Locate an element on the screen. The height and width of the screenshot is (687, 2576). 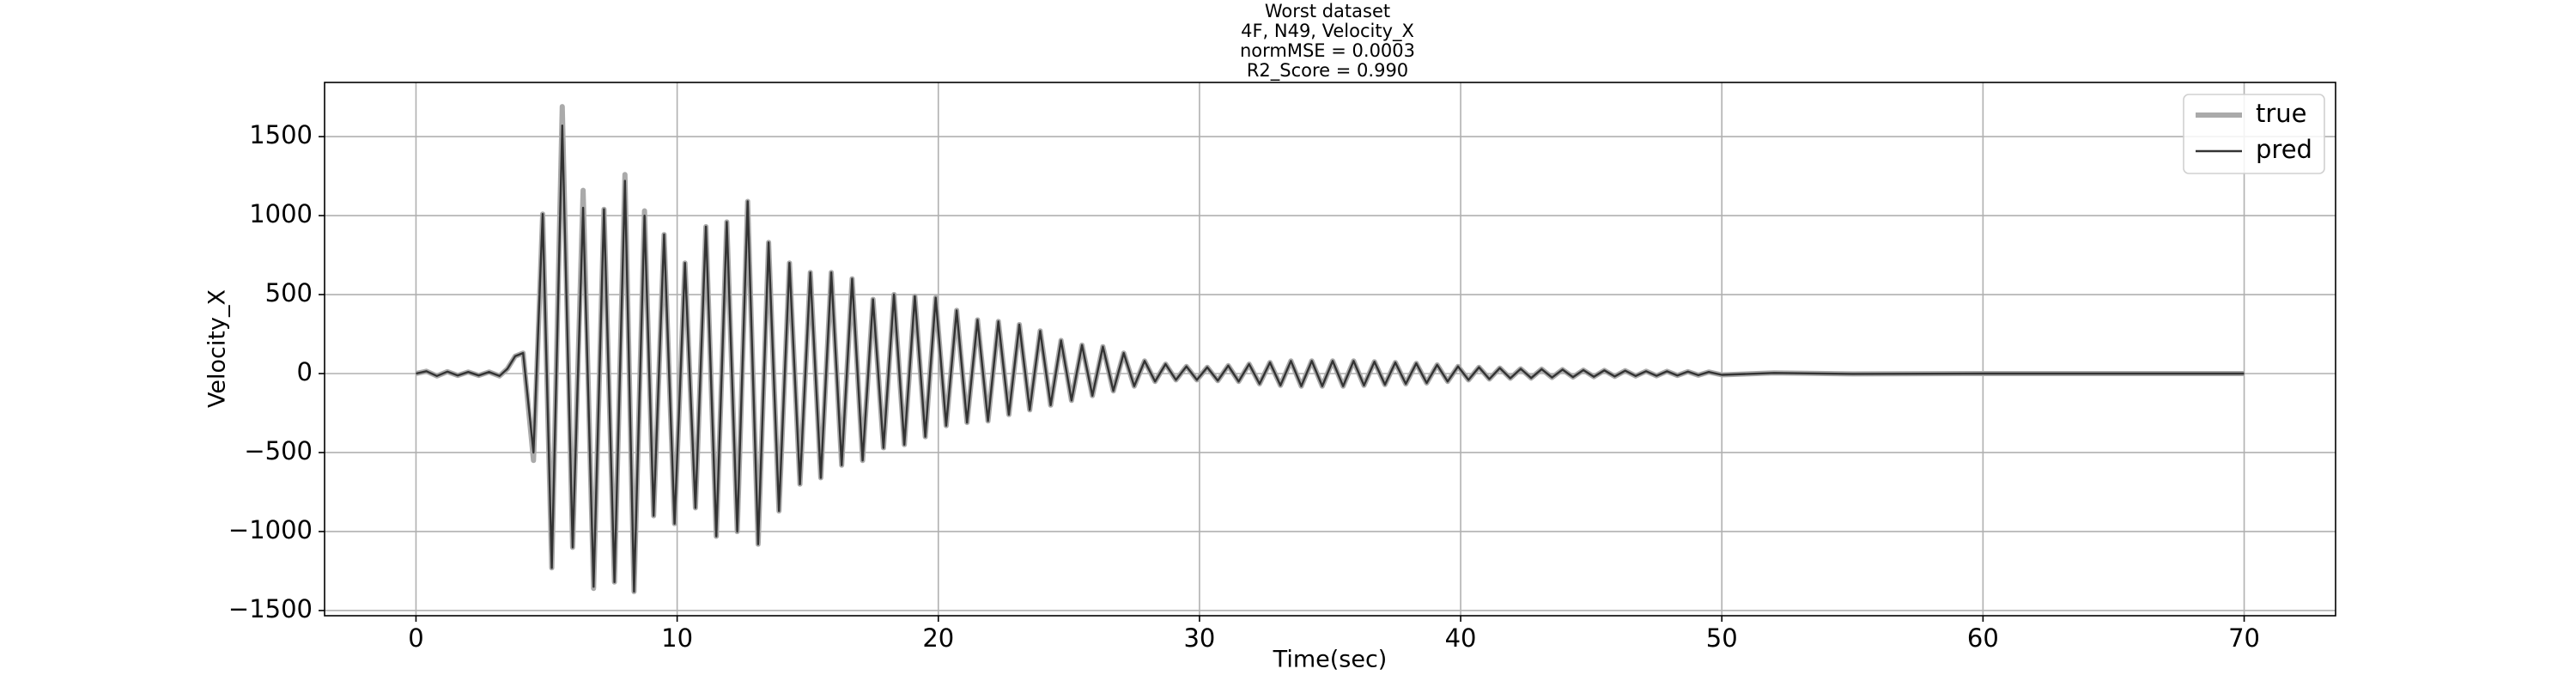
y-tick-label: 0 is located at coordinates (305, 371).